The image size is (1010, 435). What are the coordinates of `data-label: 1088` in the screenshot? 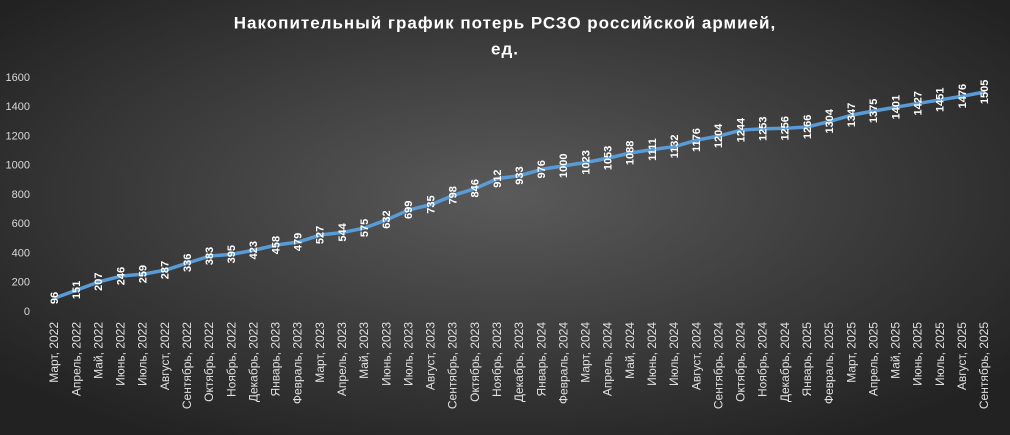 It's located at (631, 153).